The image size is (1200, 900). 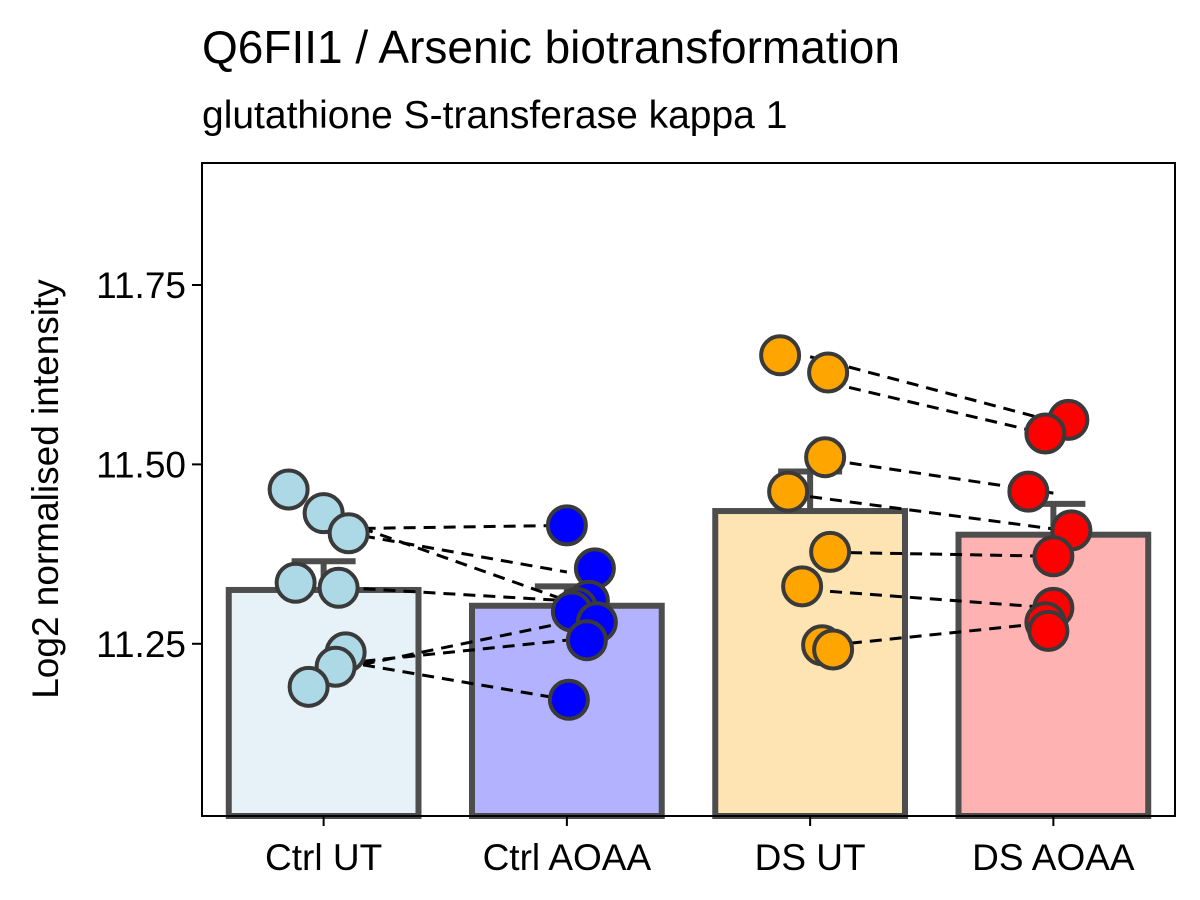 I want to click on y-tick-label-2: 11.75, so click(x=141, y=285).